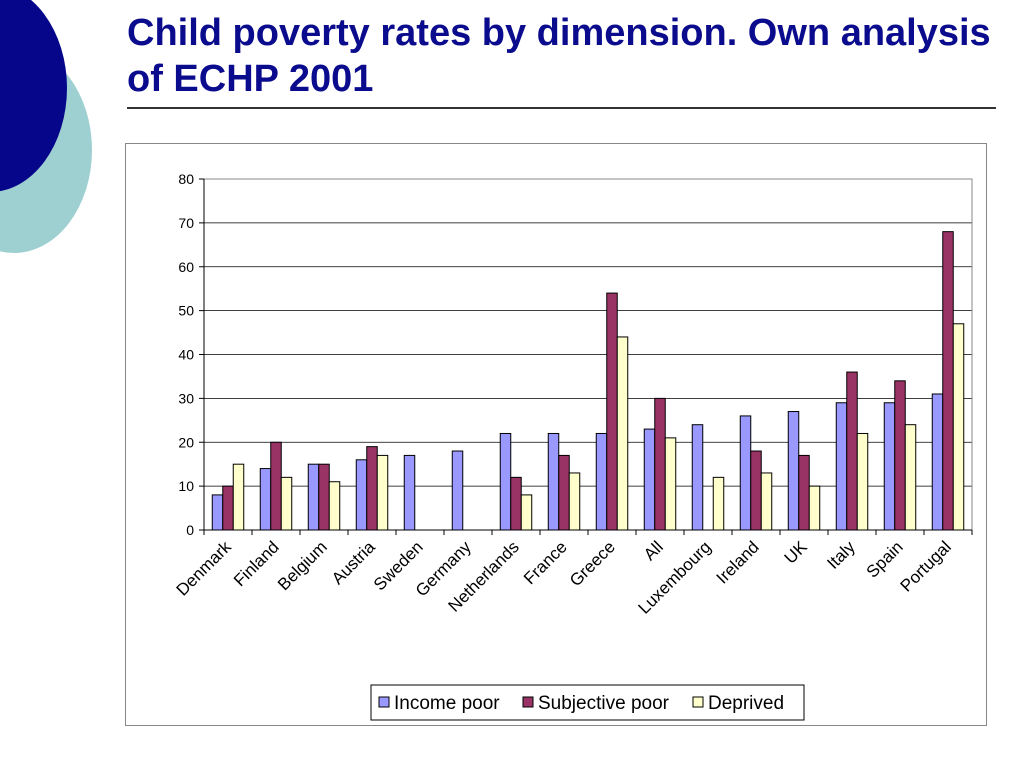 The image size is (1024, 768). Describe the element at coordinates (796, 552) in the screenshot. I see `x-tick-label: UK` at that location.